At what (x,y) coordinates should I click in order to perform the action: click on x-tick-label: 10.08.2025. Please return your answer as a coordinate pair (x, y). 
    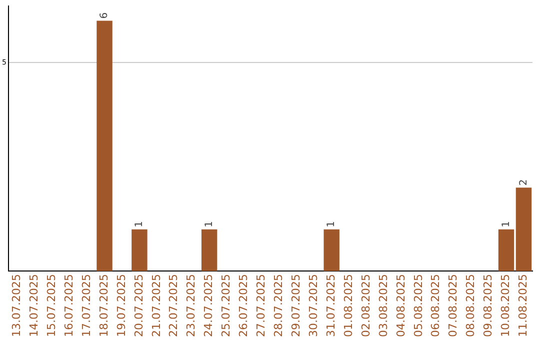
    Looking at the image, I should click on (505, 306).